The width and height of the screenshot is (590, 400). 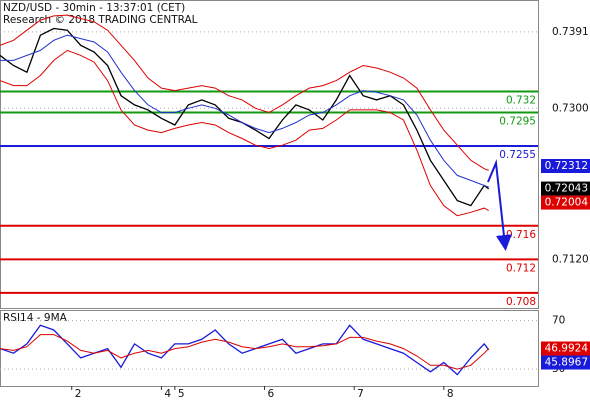 What do you see at coordinates (521, 235) in the screenshot?
I see `level-label: 0.716` at bounding box center [521, 235].